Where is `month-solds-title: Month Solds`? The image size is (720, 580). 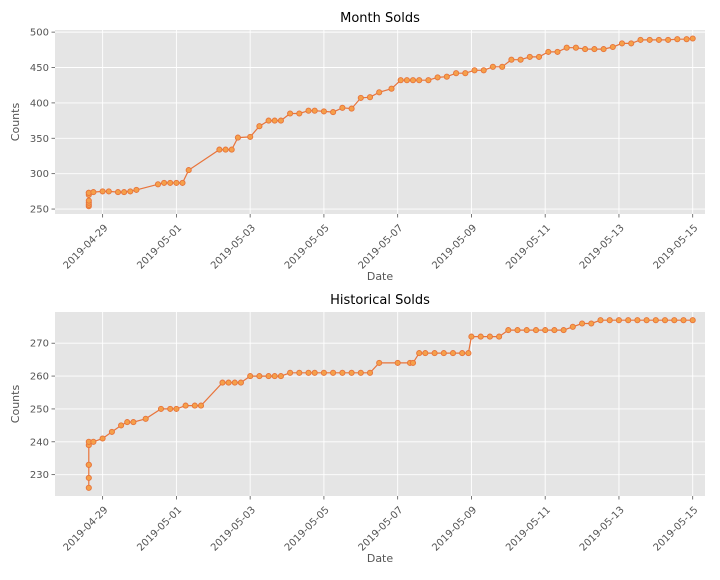
month-solds-title: Month Solds is located at coordinates (380, 18).